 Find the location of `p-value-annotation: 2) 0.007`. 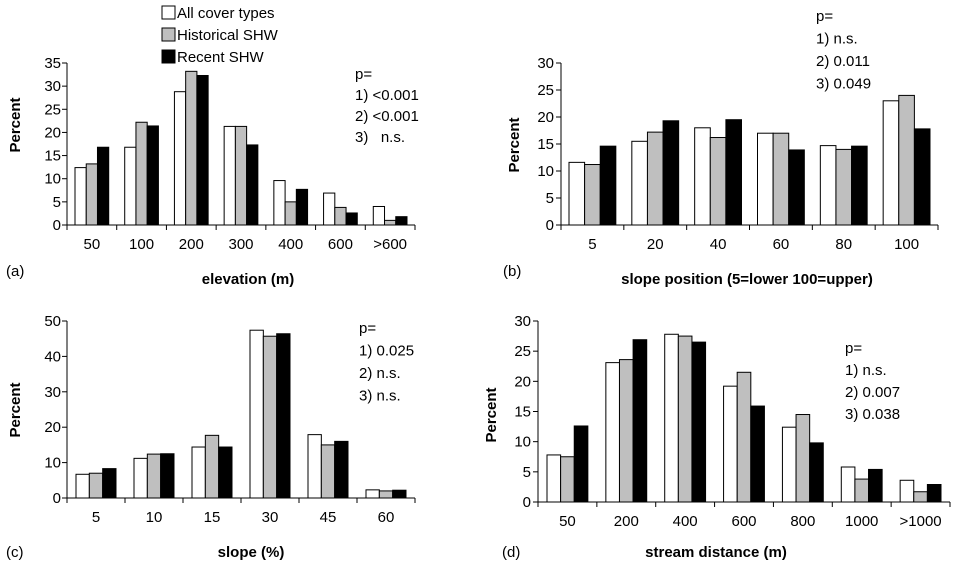

p-value-annotation: 2) 0.007 is located at coordinates (872, 392).